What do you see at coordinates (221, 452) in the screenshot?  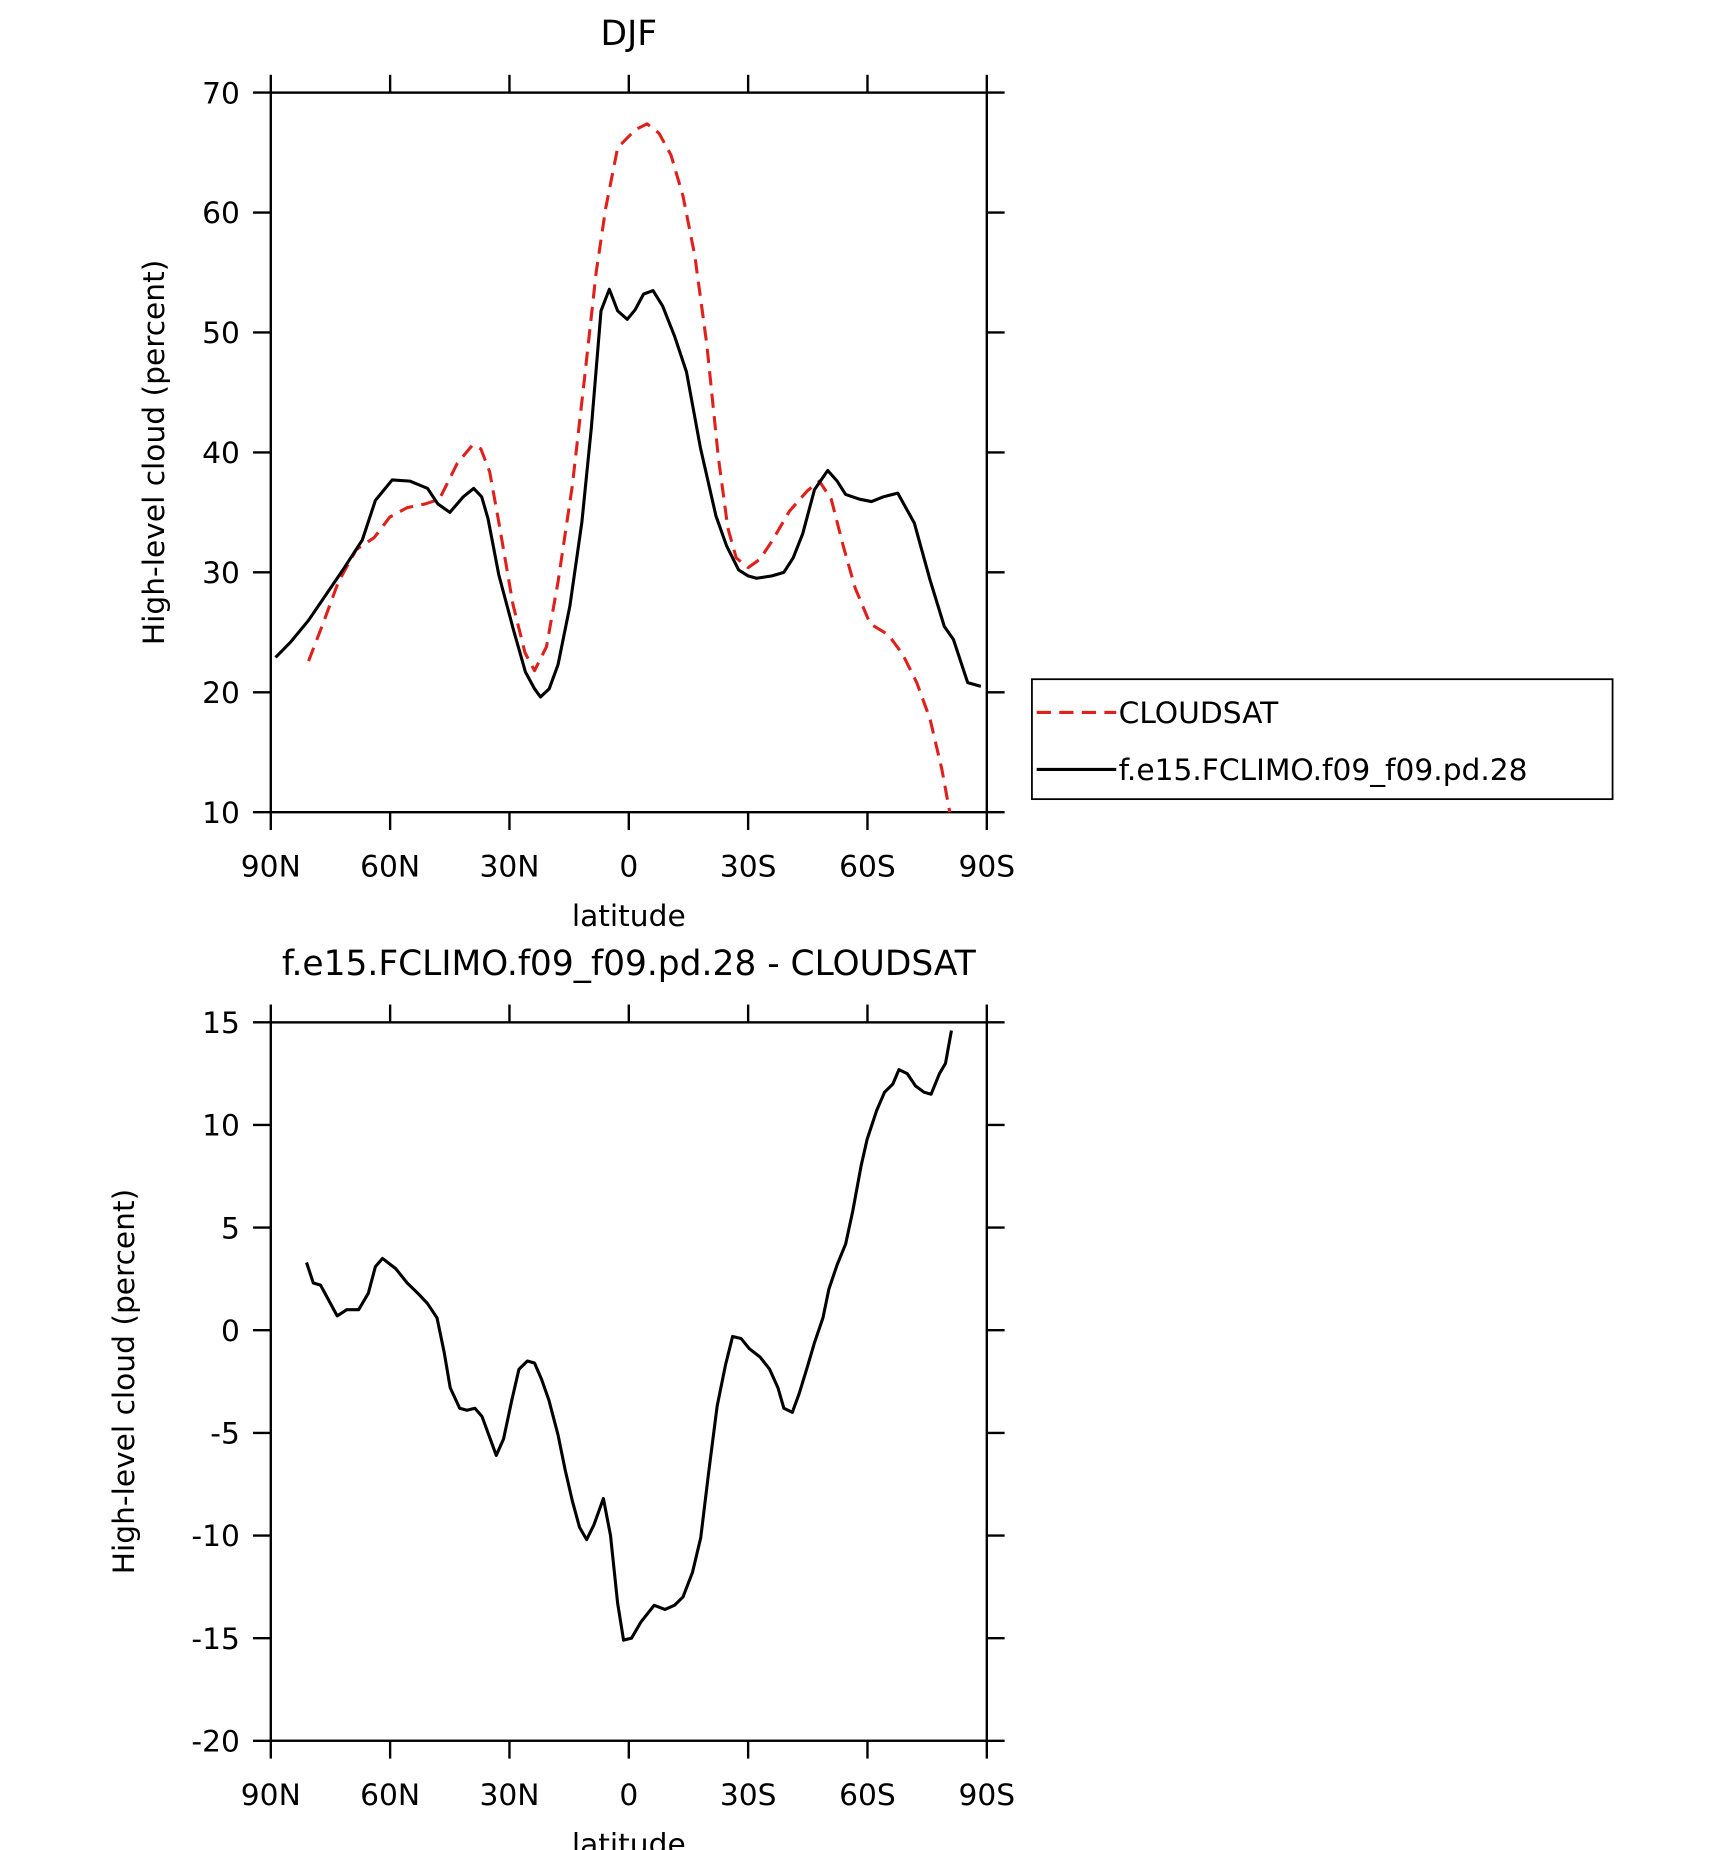 I see `y-tick-label: 40` at bounding box center [221, 452].